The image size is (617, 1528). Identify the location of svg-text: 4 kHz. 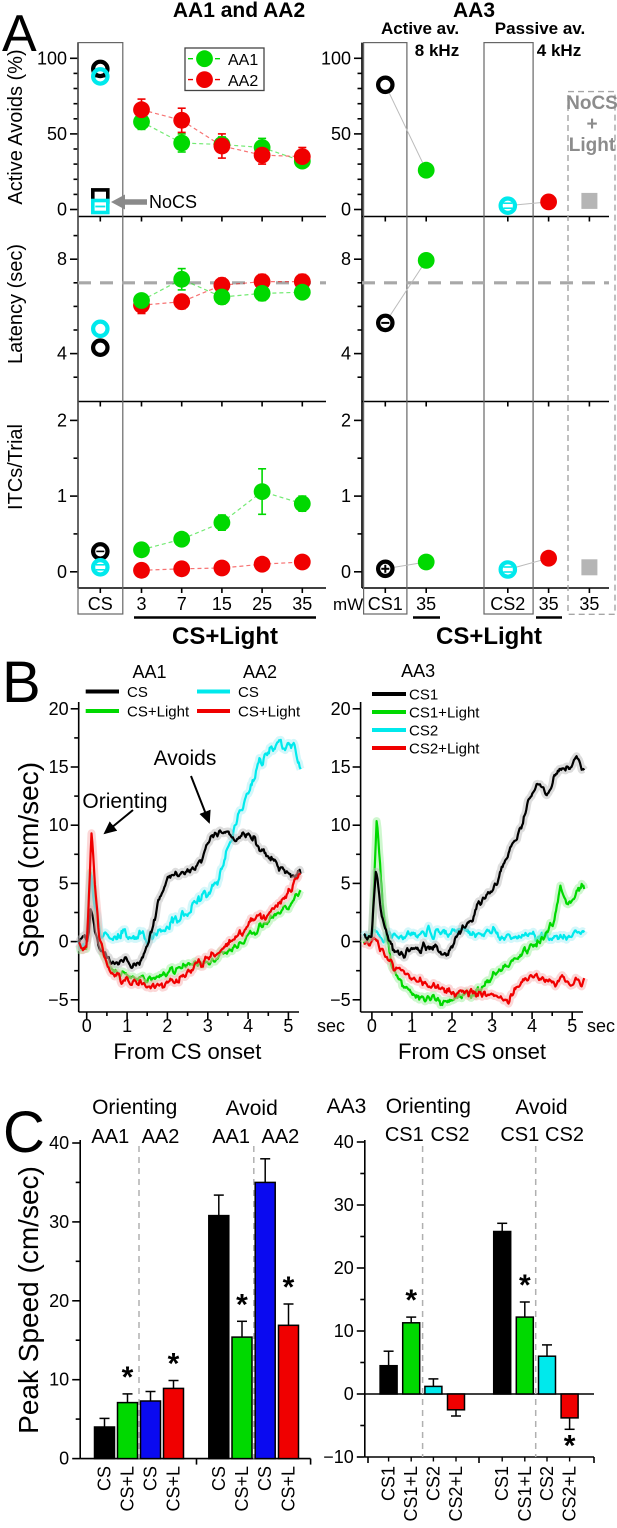
(559, 50).